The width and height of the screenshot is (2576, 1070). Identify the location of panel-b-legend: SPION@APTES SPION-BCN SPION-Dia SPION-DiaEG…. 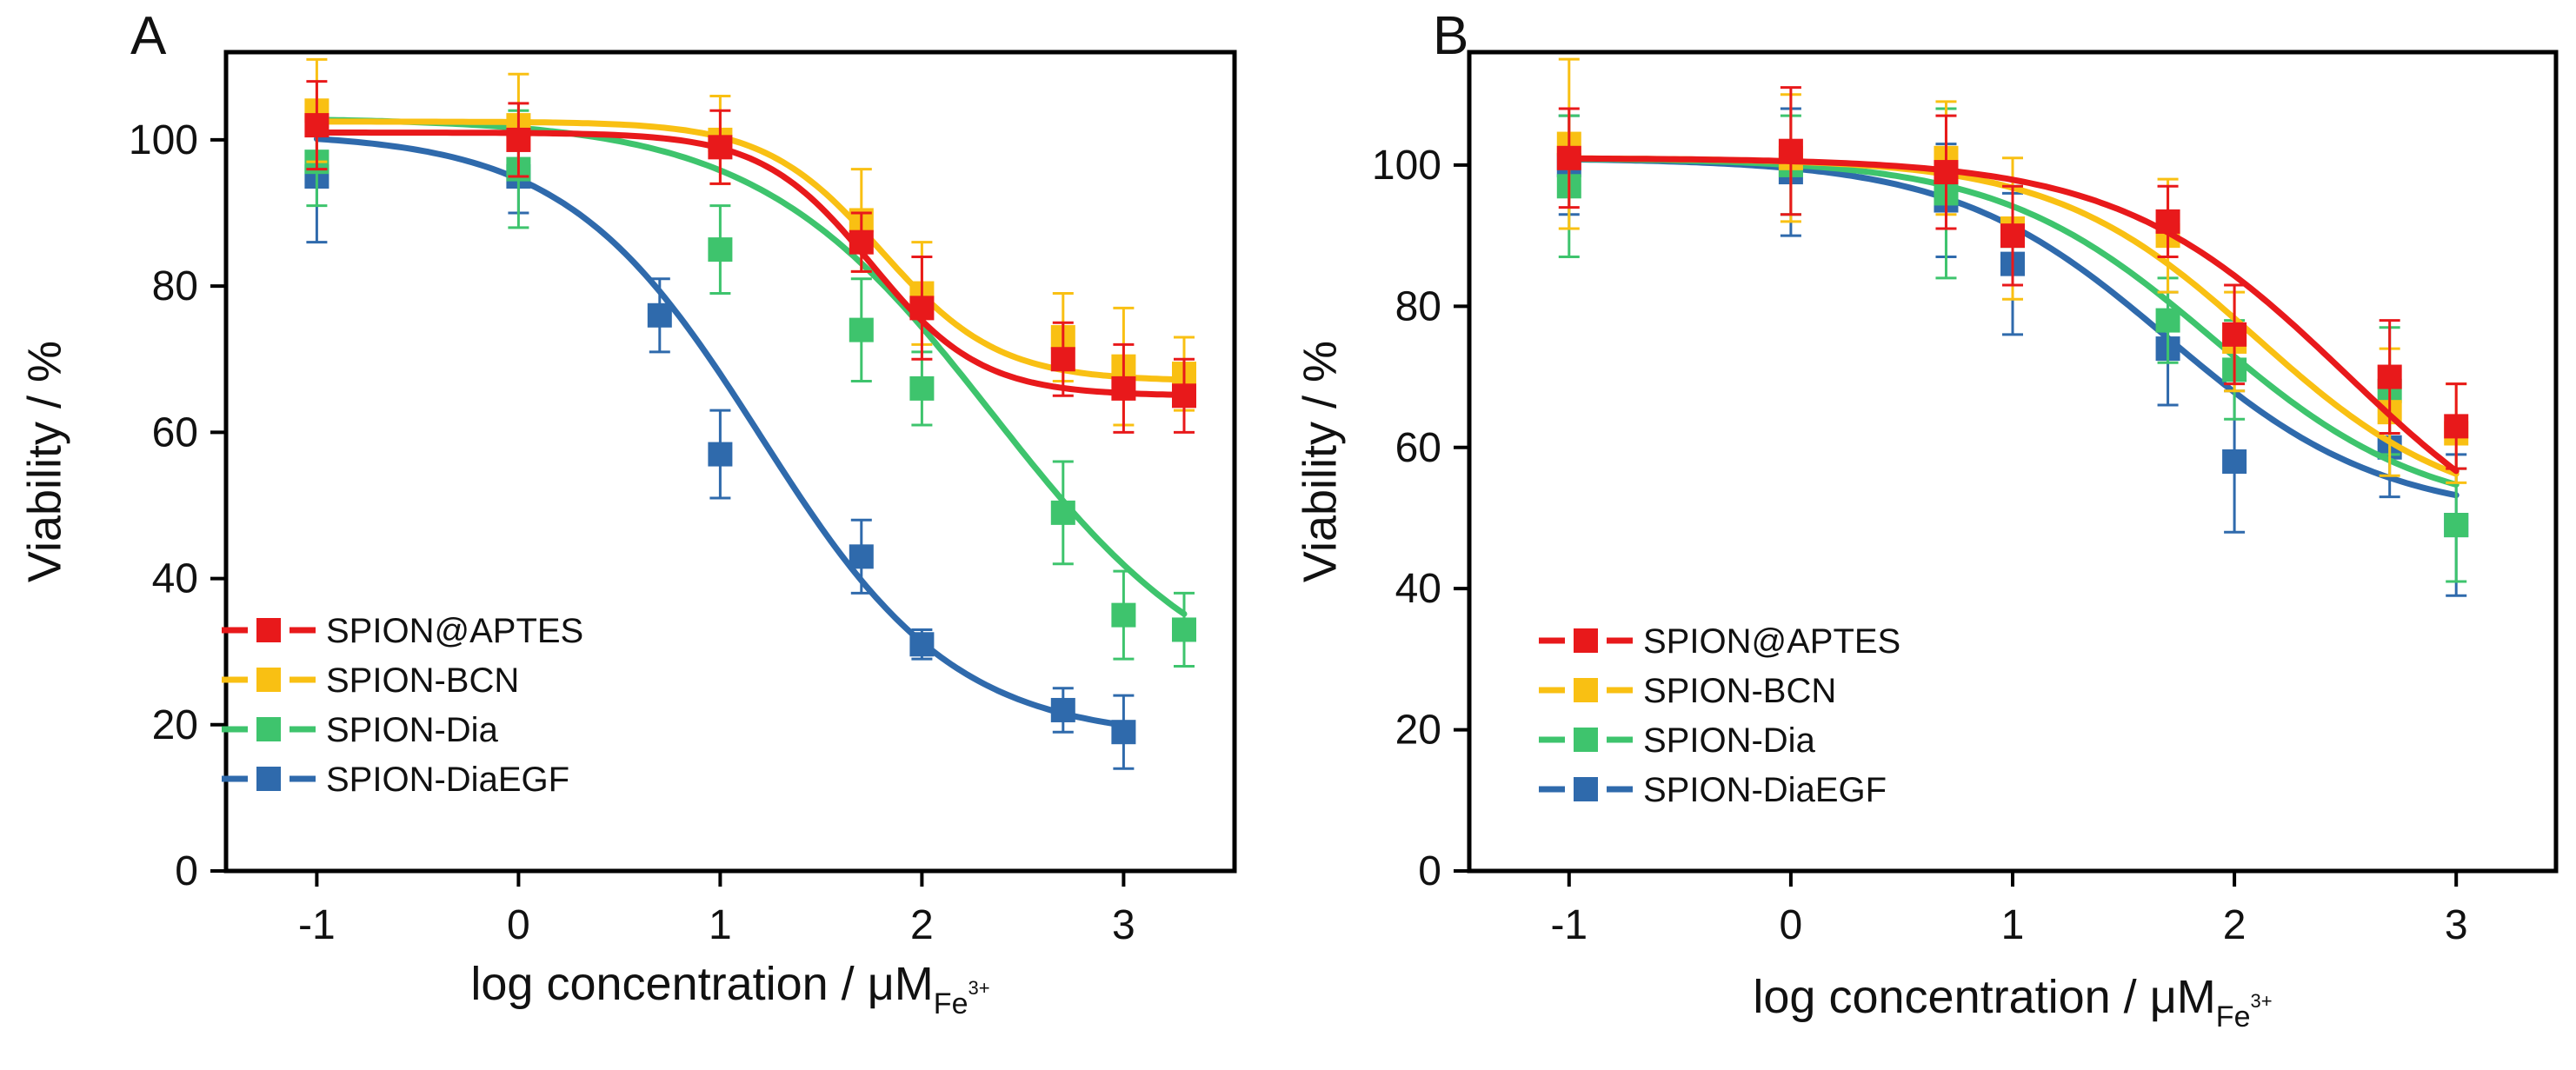
(1719, 715).